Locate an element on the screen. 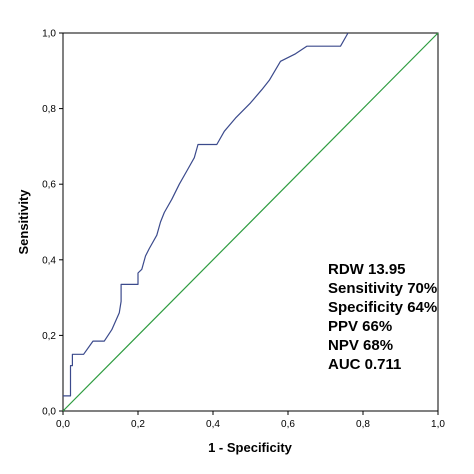 The height and width of the screenshot is (474, 474). x-tick-label: 0,6 is located at coordinates (288, 424).